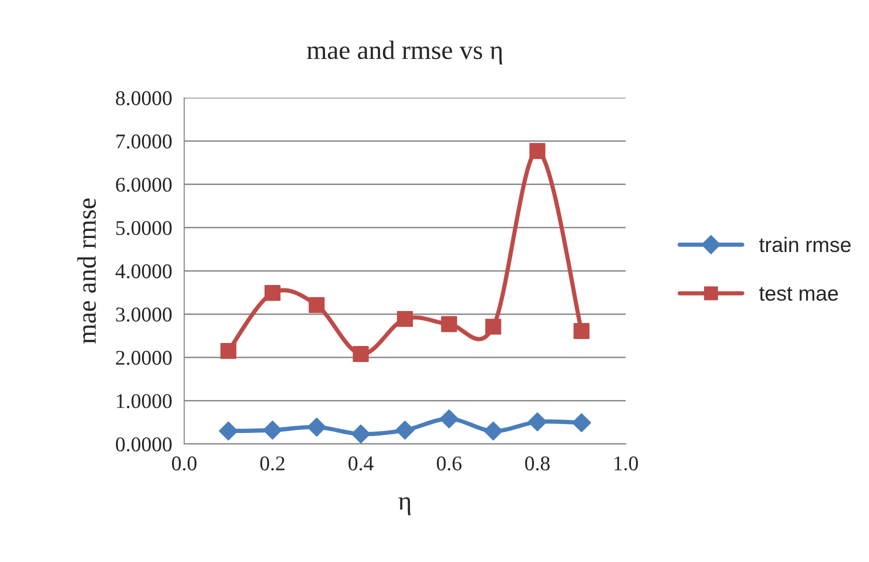 This screenshot has width=869, height=562. Describe the element at coordinates (404, 52) in the screenshot. I see `chart-title: mae and rmse vs η` at that location.